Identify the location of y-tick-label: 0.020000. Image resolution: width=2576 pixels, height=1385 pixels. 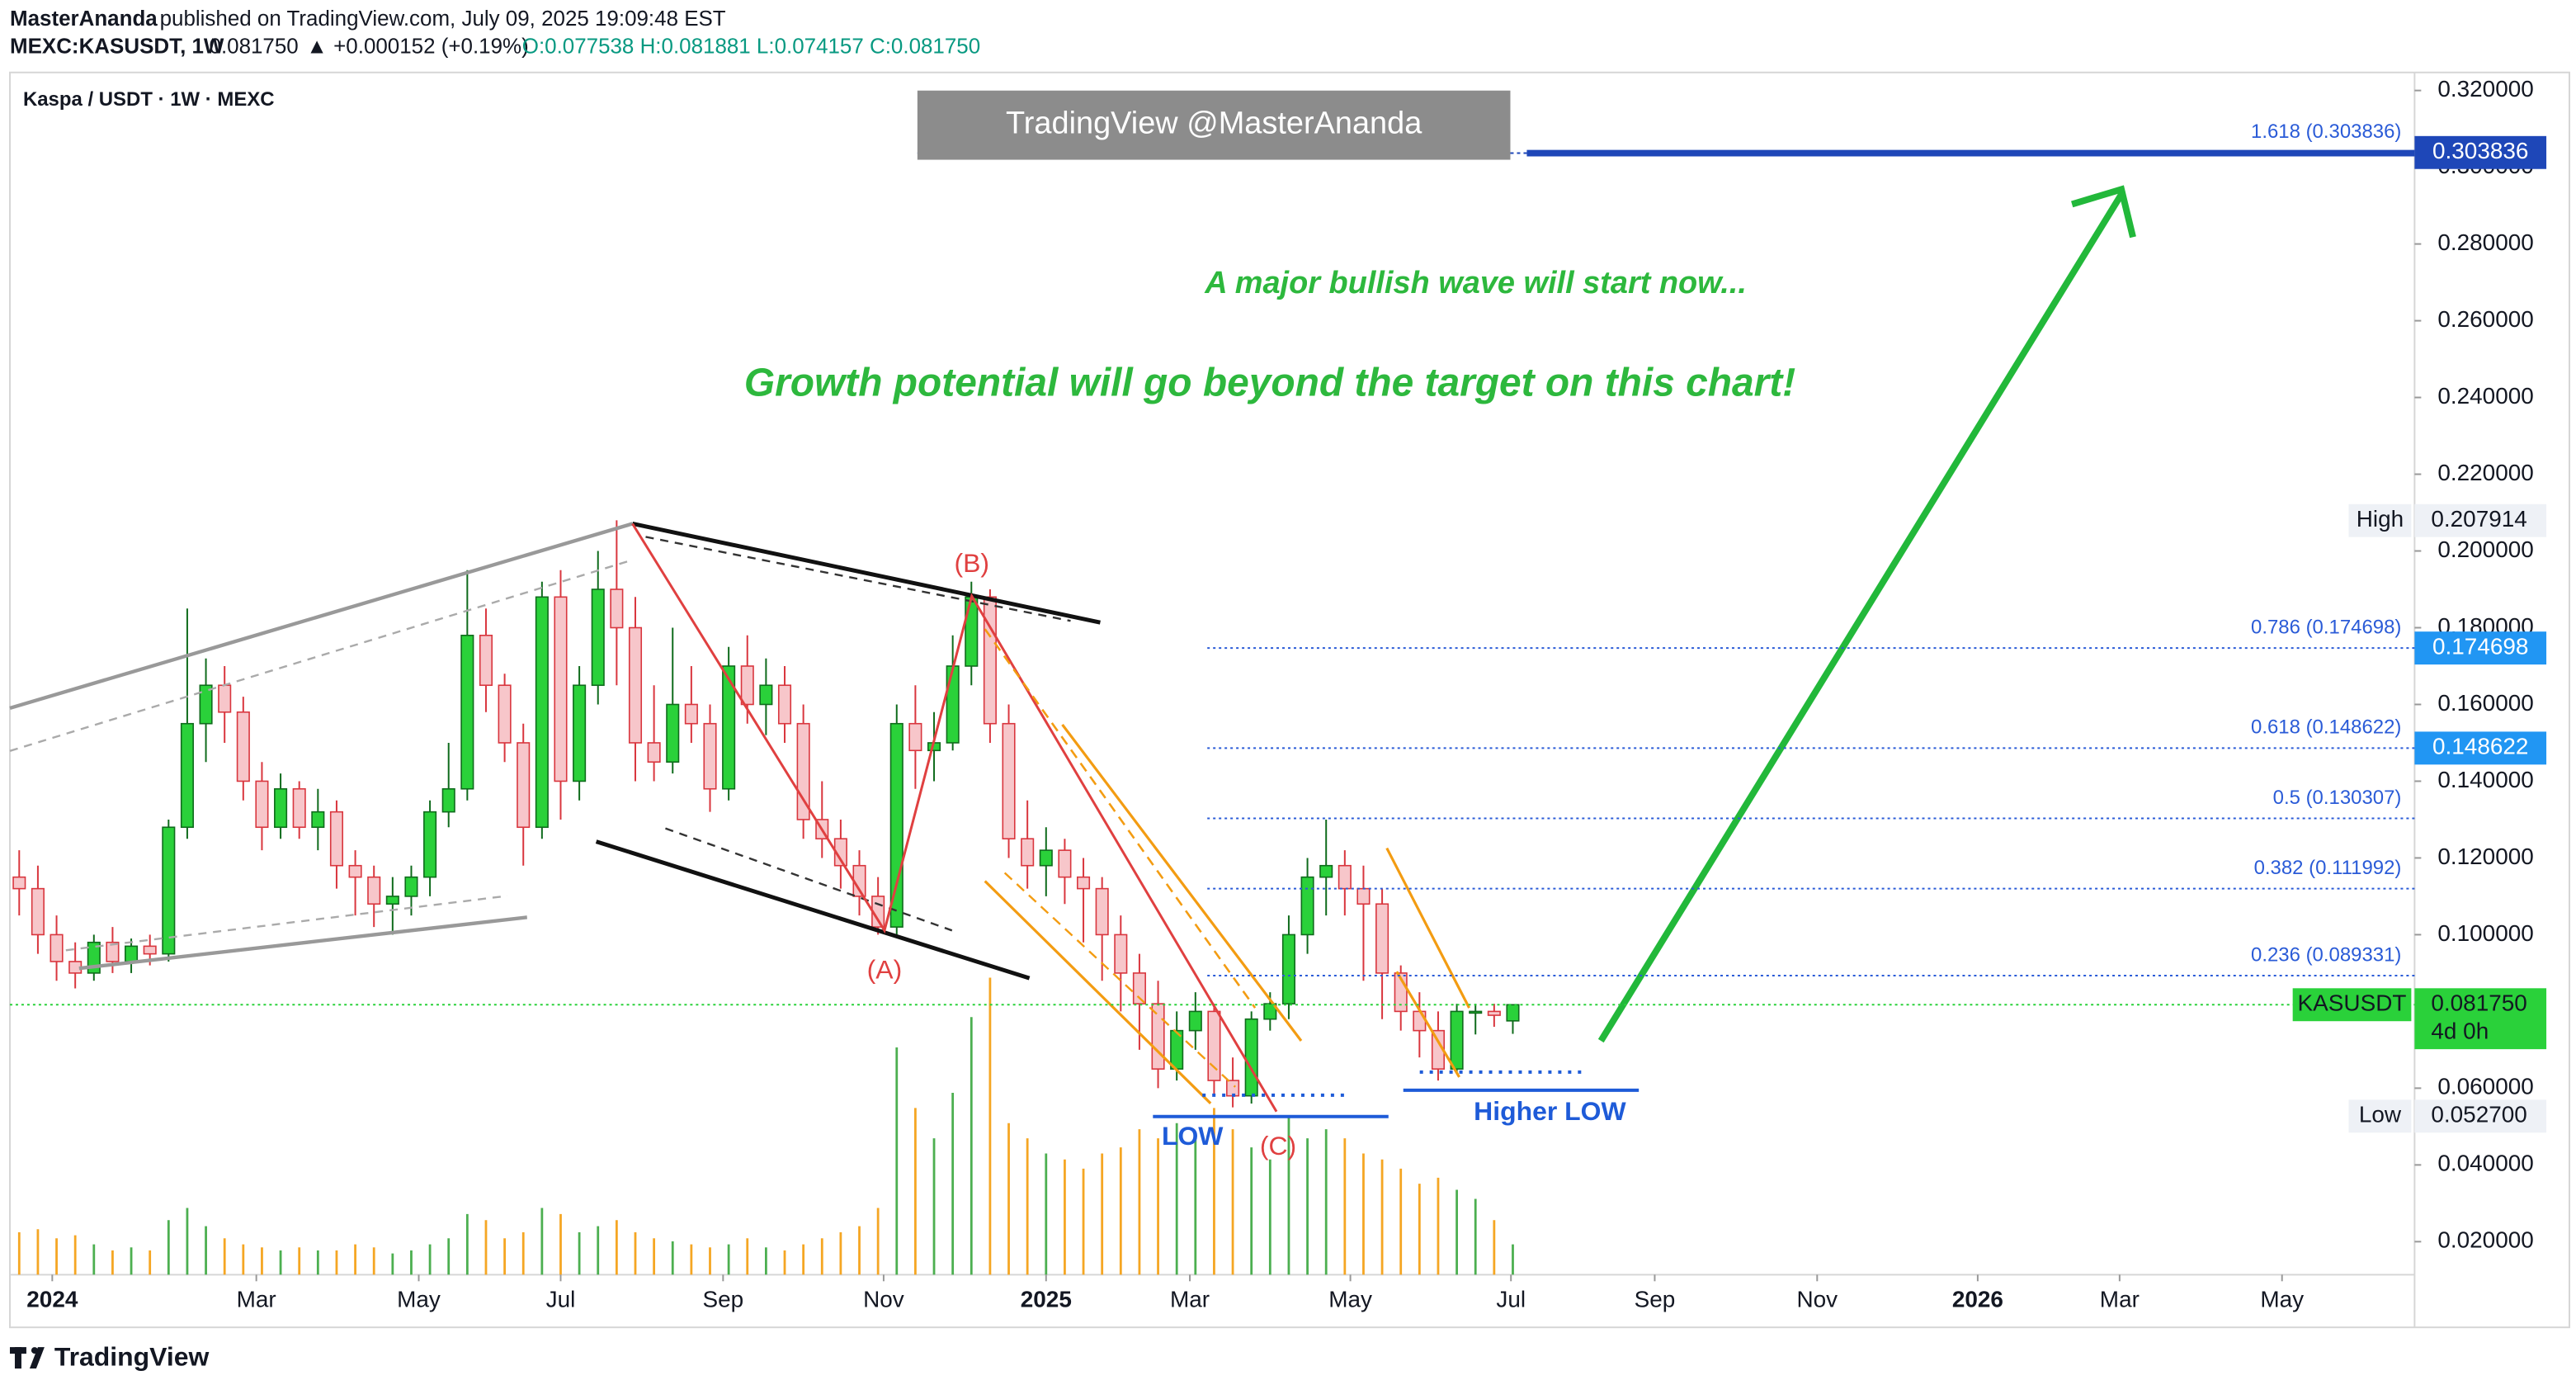
(2485, 1240).